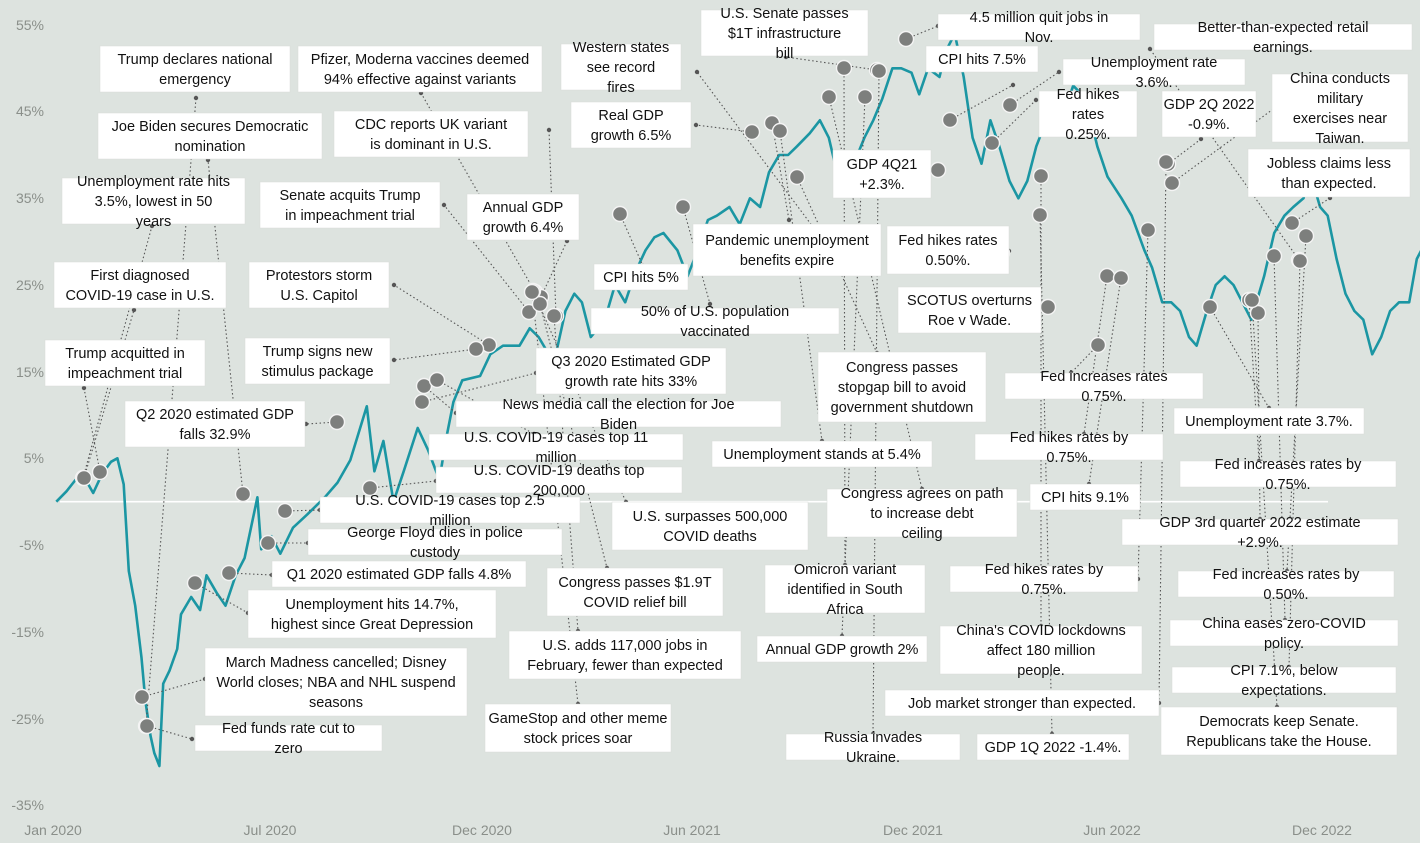 This screenshot has height=843, width=1420. What do you see at coordinates (1269, 421) in the screenshot?
I see `annotation: Unemployment rate 3.7%.` at bounding box center [1269, 421].